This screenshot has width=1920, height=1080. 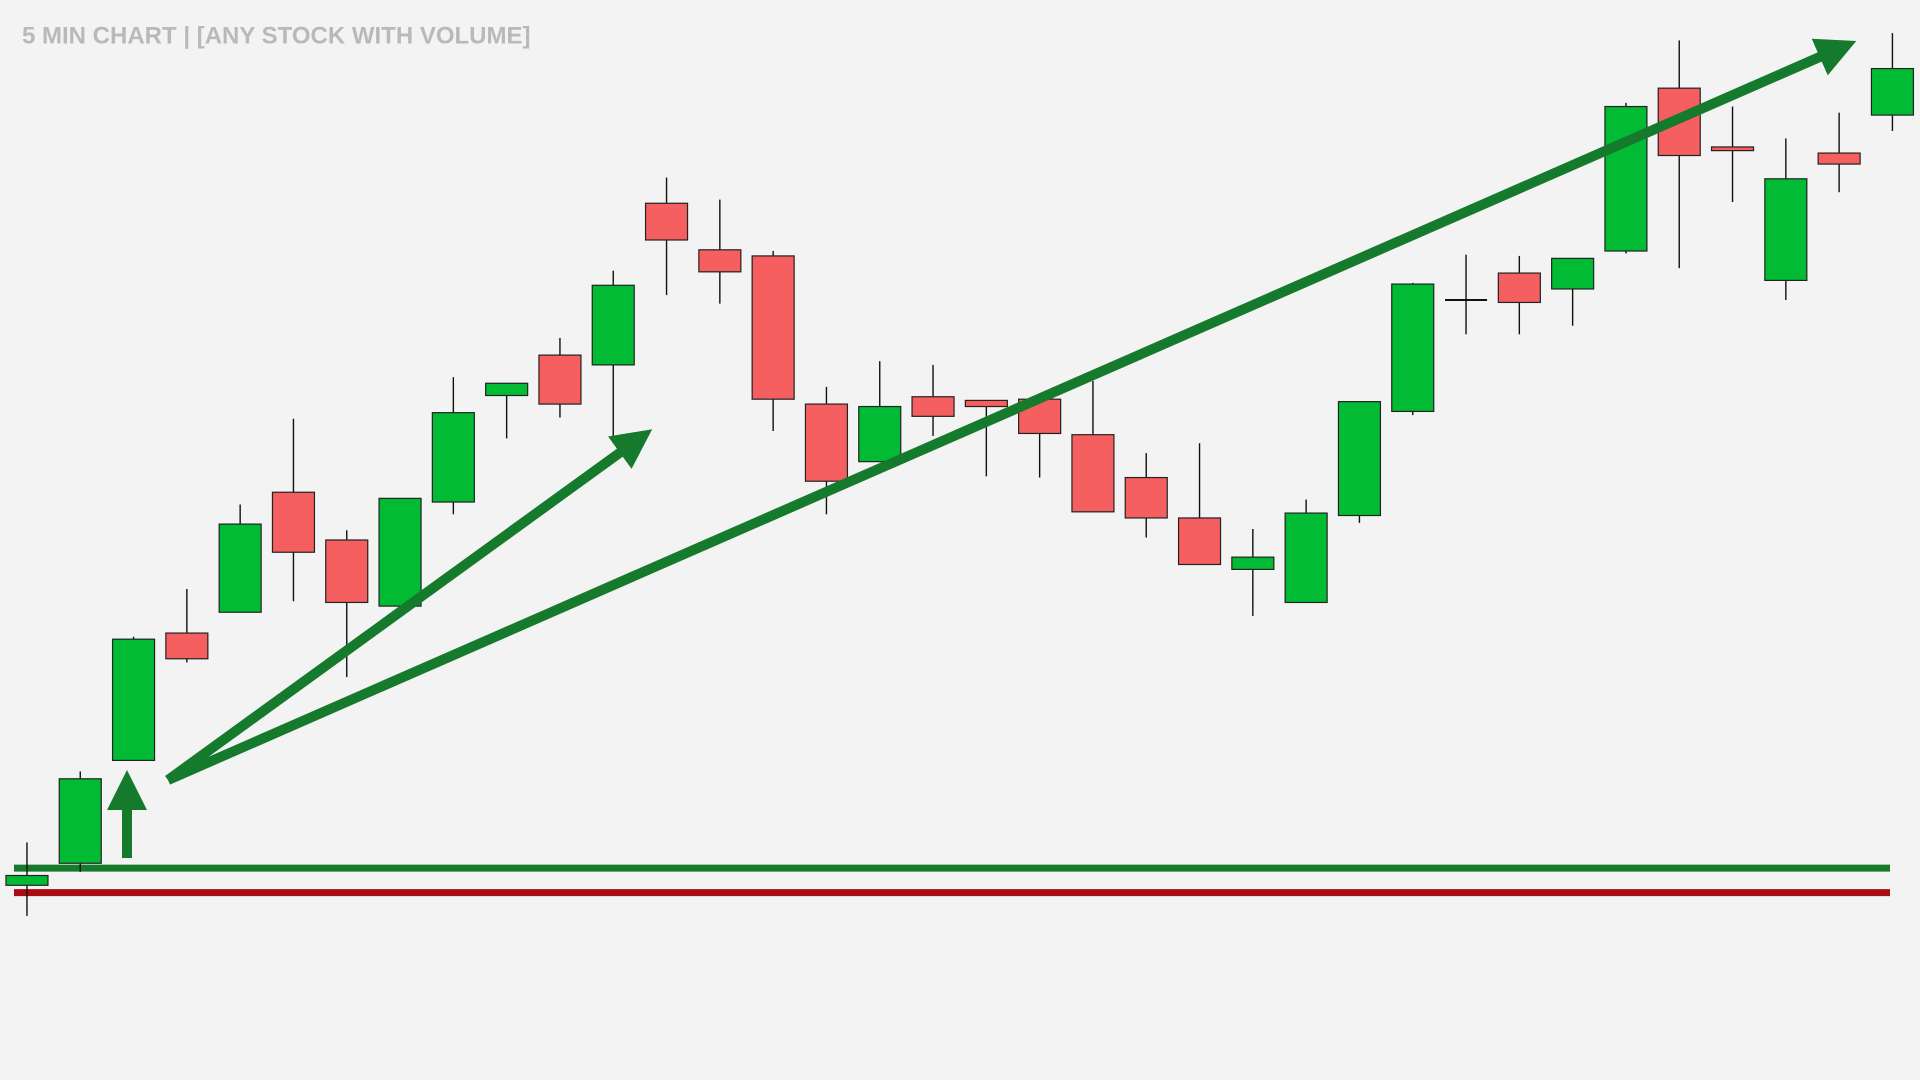 I want to click on arrow, so click(x=409, y=607).